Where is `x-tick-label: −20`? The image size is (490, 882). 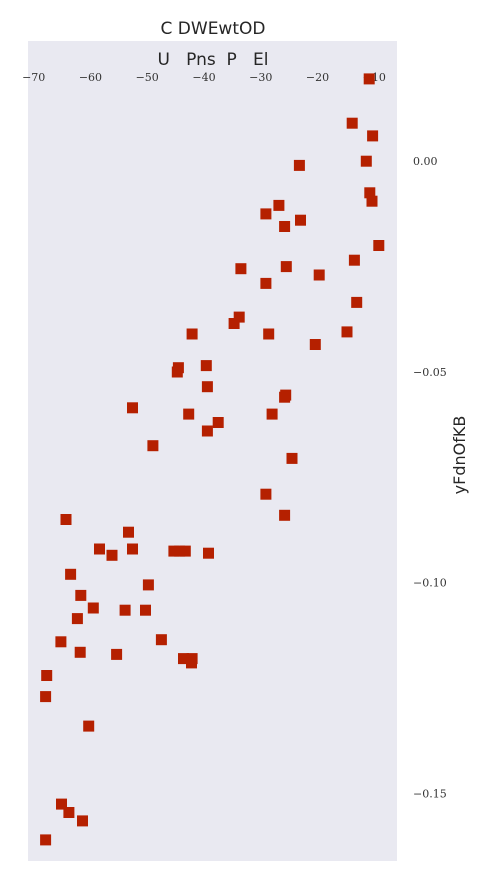
x-tick-label: −20 is located at coordinates (317, 77).